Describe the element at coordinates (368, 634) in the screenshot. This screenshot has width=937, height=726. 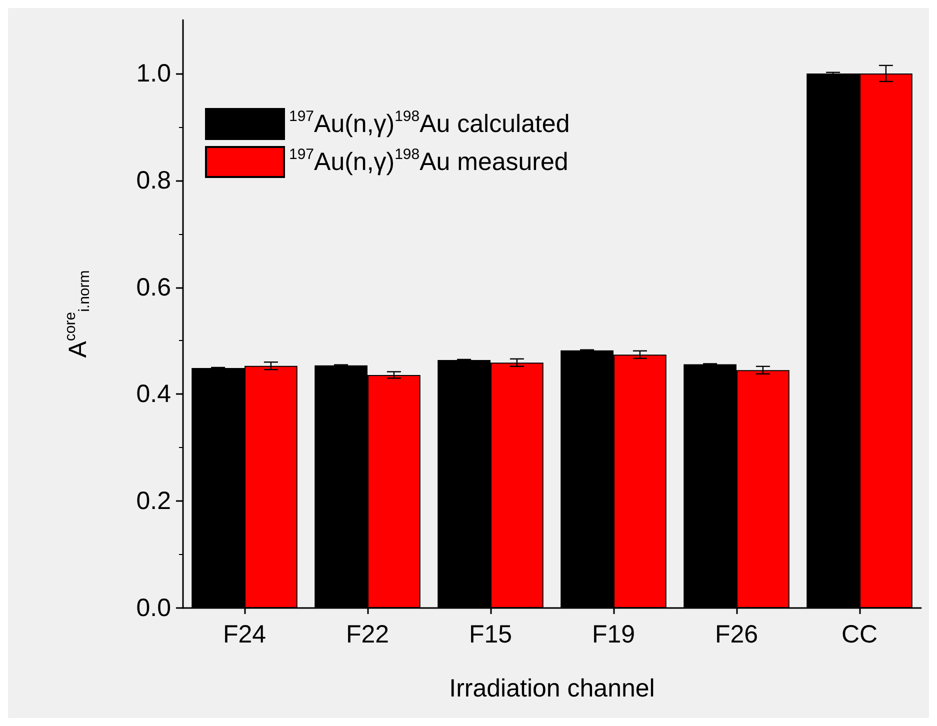
I see `x-tick-label: F22` at that location.